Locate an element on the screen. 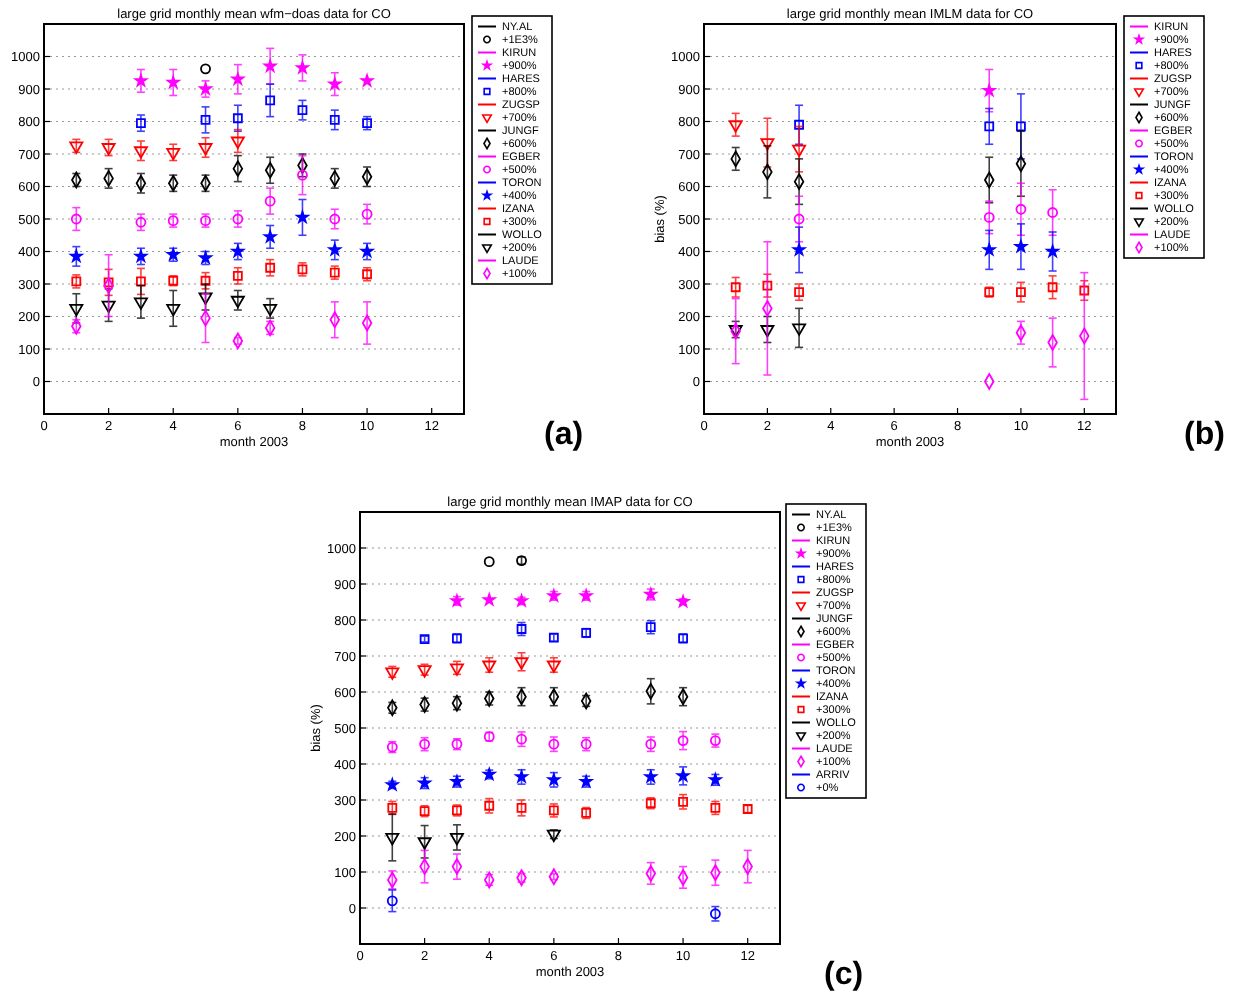 The image size is (1244, 992). text: (b) is located at coordinates (1204, 435).